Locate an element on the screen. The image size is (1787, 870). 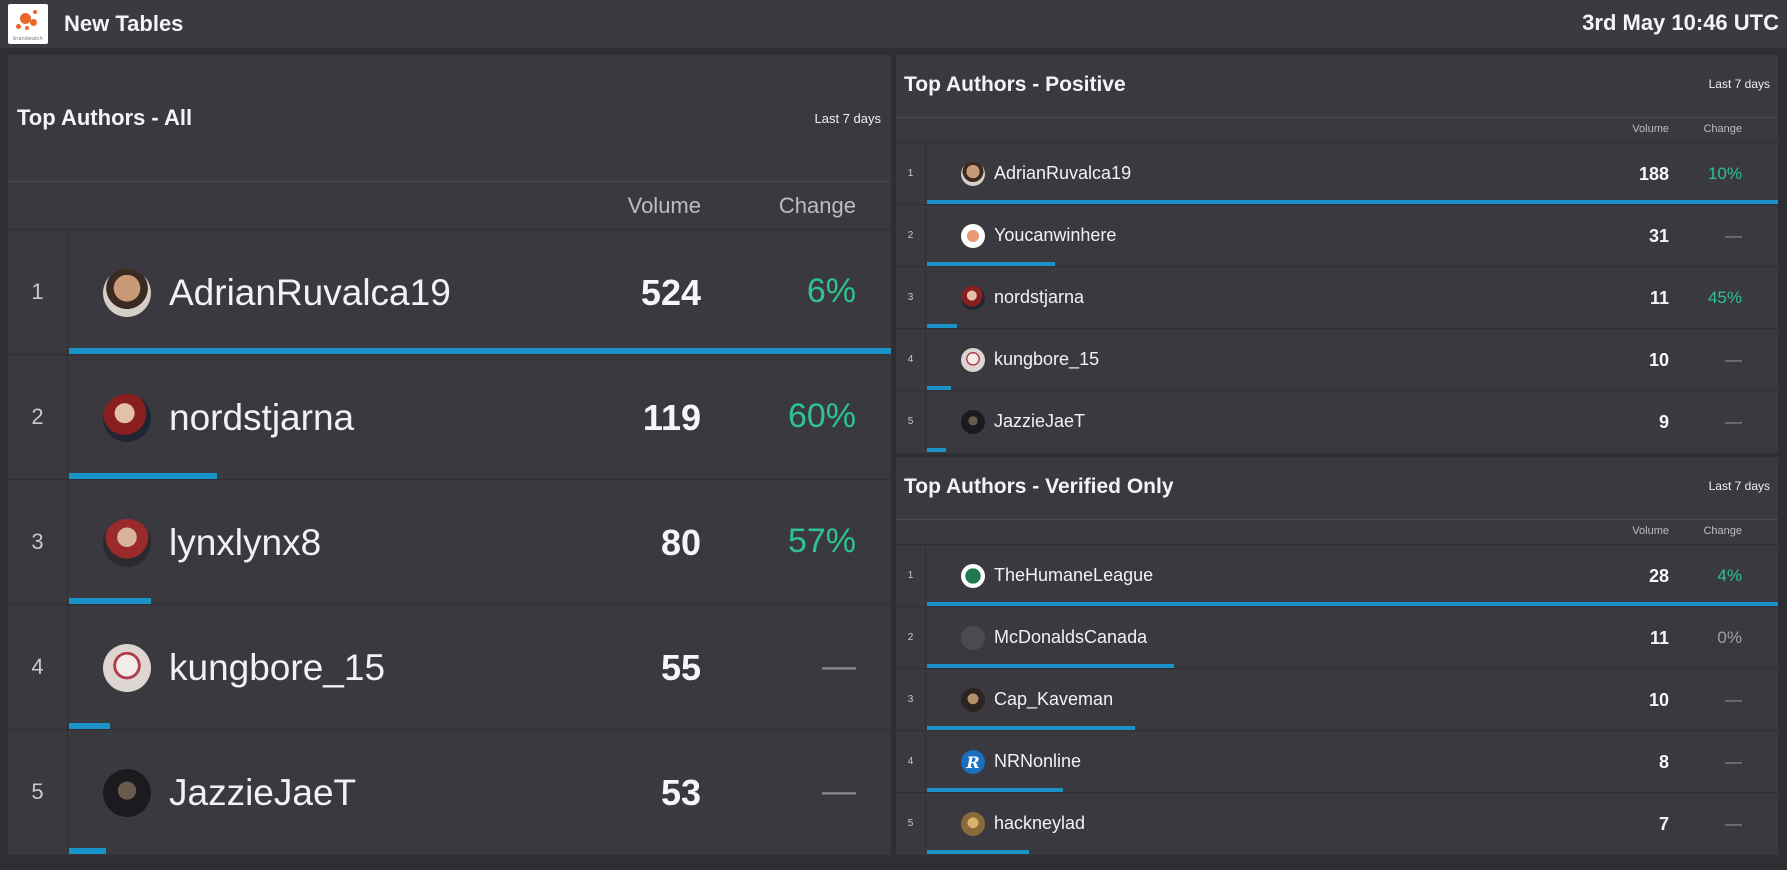
table-row: 5 JazzieJaeT 9 — is located at coordinates (1337, 421).